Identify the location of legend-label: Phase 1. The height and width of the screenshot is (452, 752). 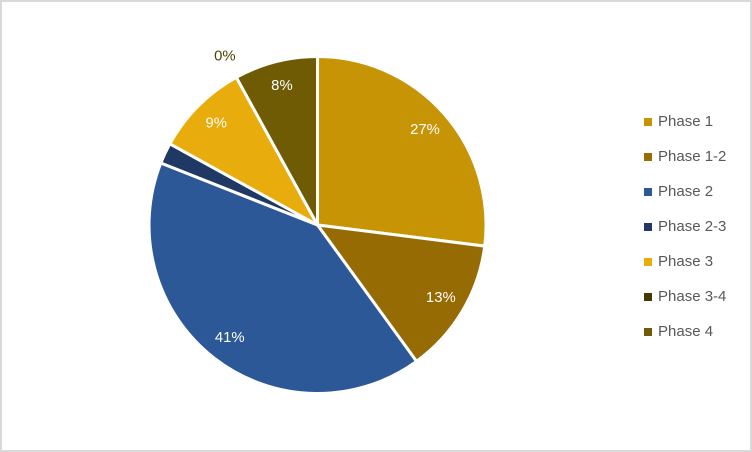
(686, 121).